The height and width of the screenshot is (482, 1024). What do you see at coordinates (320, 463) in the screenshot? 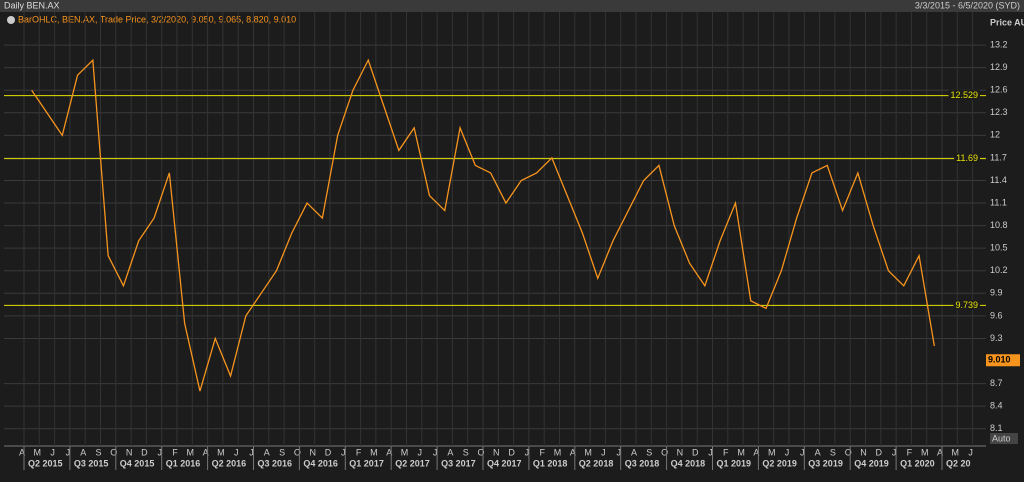
I see `quarter-label: Q4 2016` at bounding box center [320, 463].